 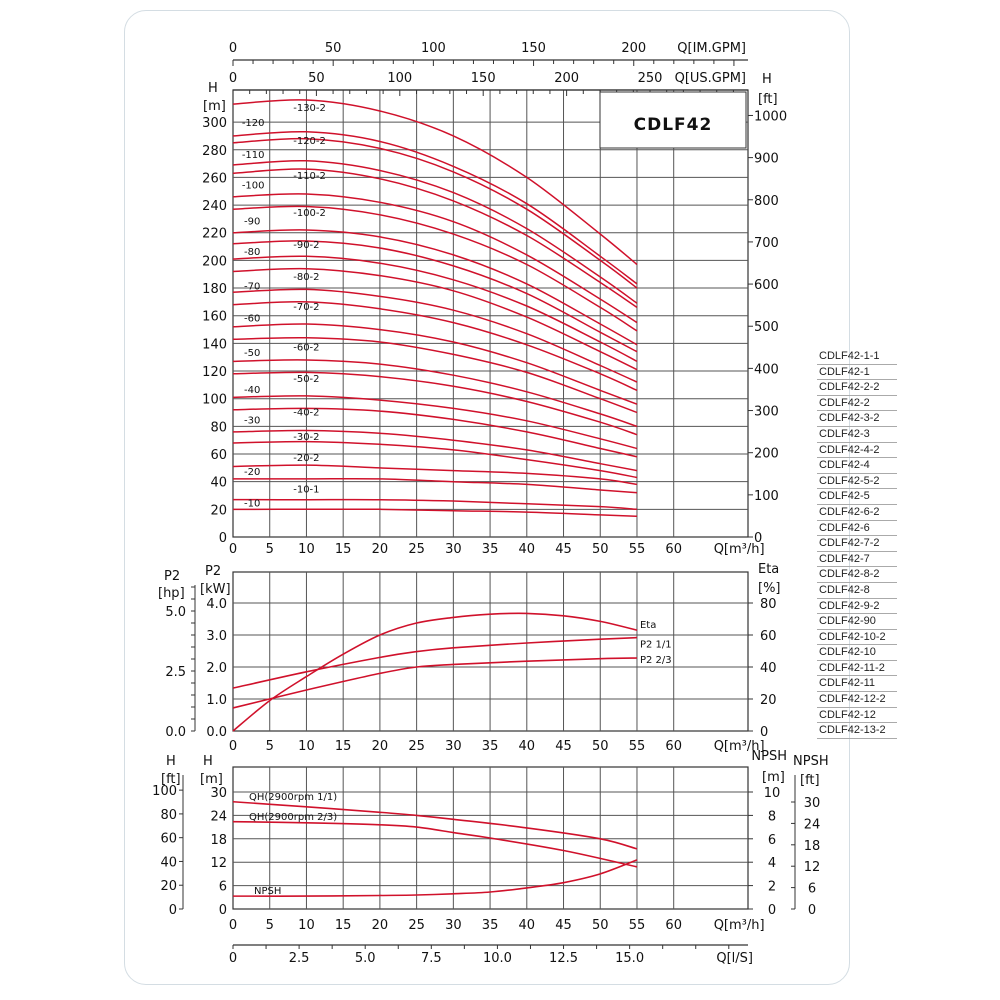 I want to click on y2-tick-label: 8, so click(x=772, y=816).